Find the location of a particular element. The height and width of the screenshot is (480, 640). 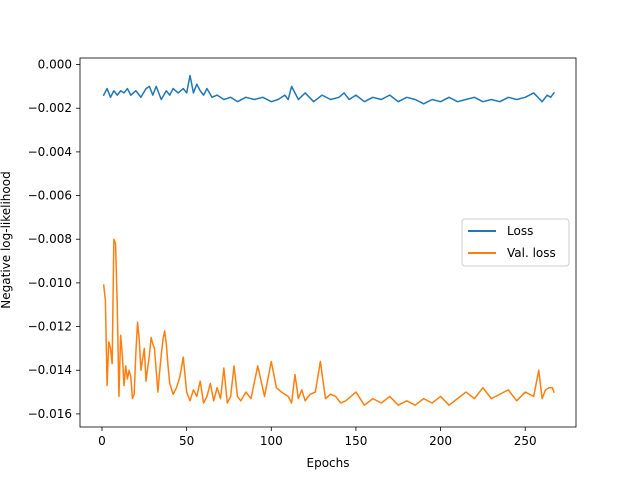

x-tick-label: 0 is located at coordinates (102, 441).